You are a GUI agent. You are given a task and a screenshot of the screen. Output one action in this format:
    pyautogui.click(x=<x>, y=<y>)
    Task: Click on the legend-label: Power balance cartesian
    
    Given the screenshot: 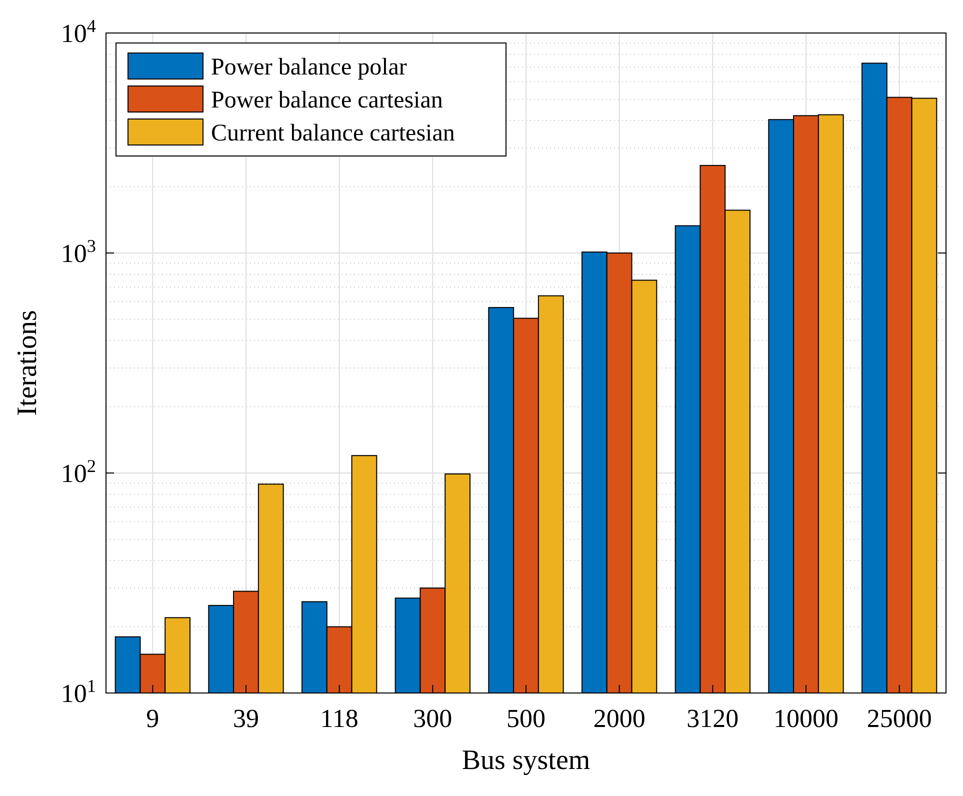 What is the action you would take?
    pyautogui.click(x=327, y=100)
    